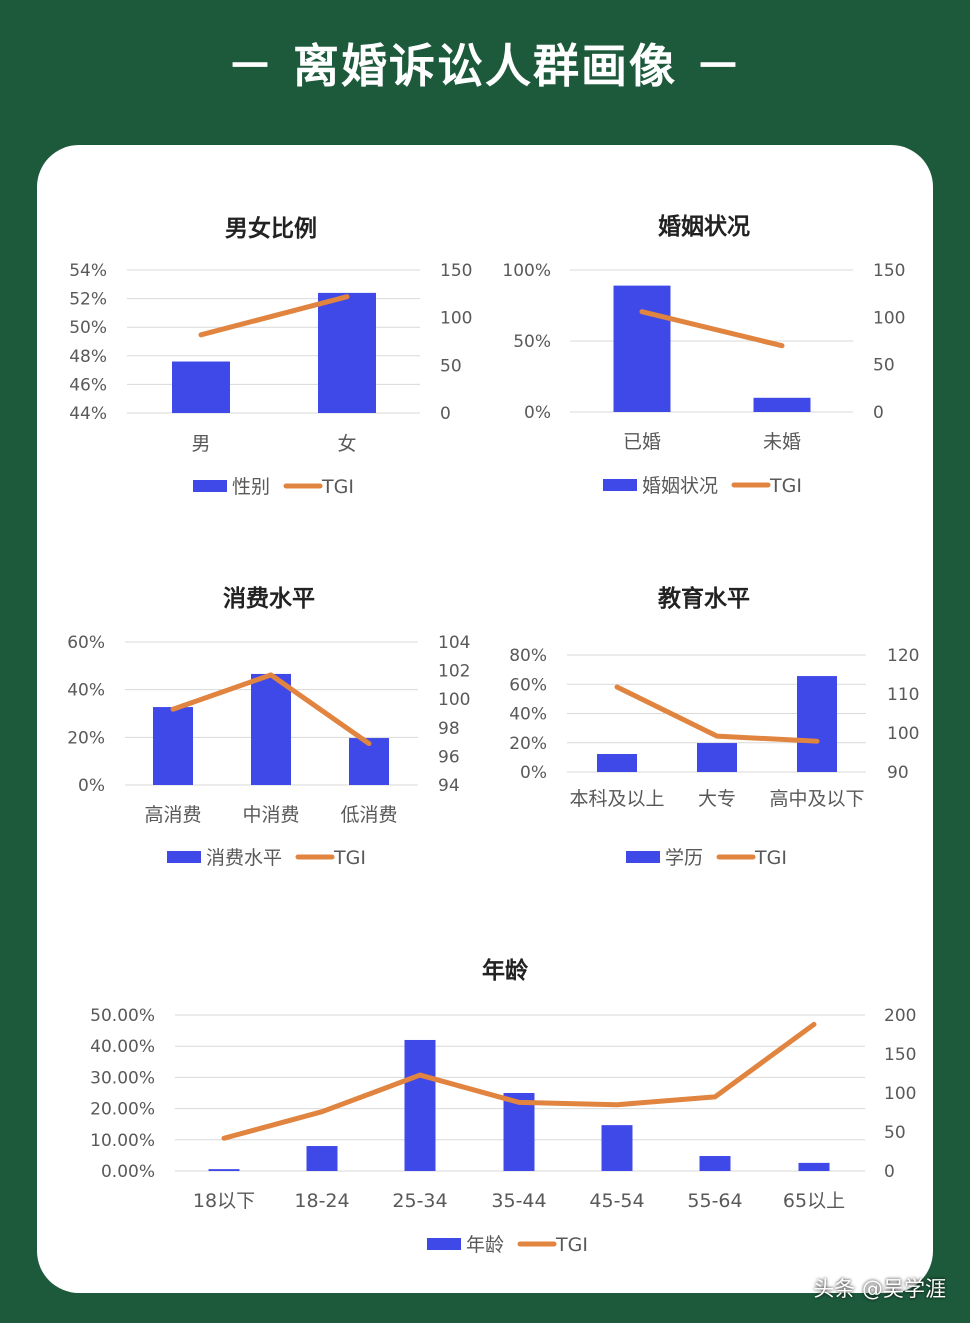 The height and width of the screenshot is (1323, 970). Describe the element at coordinates (898, 773) in the screenshot. I see `right-axis-tick: 90` at that location.